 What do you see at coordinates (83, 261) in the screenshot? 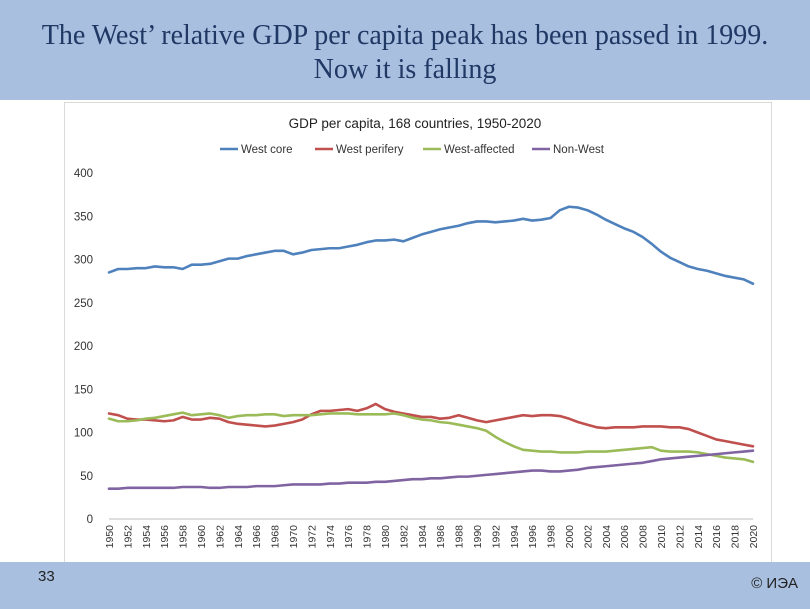
I see `y-tick-label: 300` at bounding box center [83, 261].